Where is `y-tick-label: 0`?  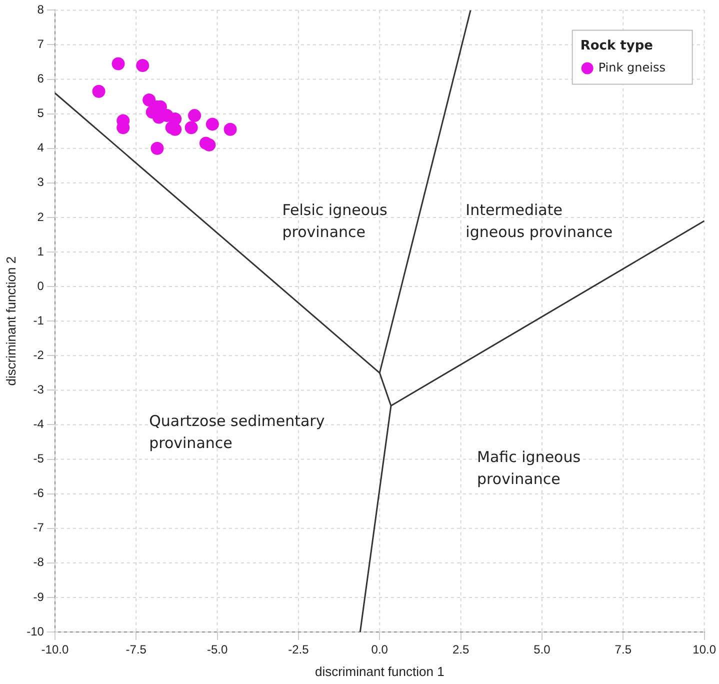 y-tick-label: 0 is located at coordinates (40, 285).